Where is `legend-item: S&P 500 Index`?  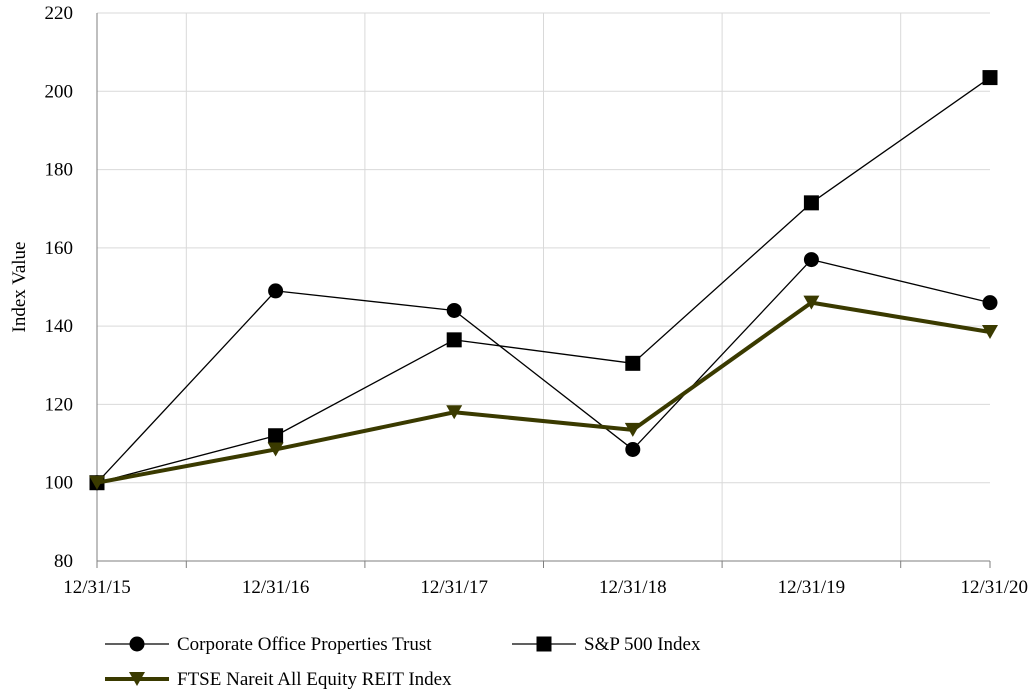 legend-item: S&P 500 Index is located at coordinates (606, 644).